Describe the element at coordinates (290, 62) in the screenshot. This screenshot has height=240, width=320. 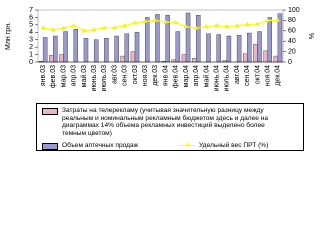
I see `y2-tick-label: 0` at that location.